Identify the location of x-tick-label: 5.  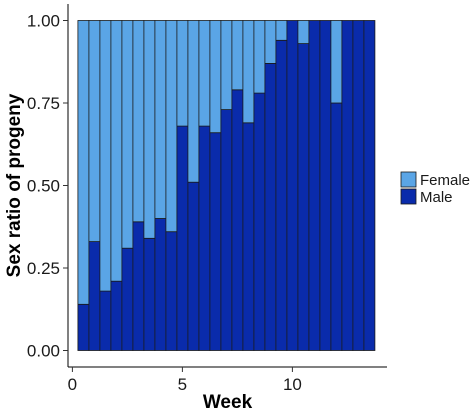
(182, 384).